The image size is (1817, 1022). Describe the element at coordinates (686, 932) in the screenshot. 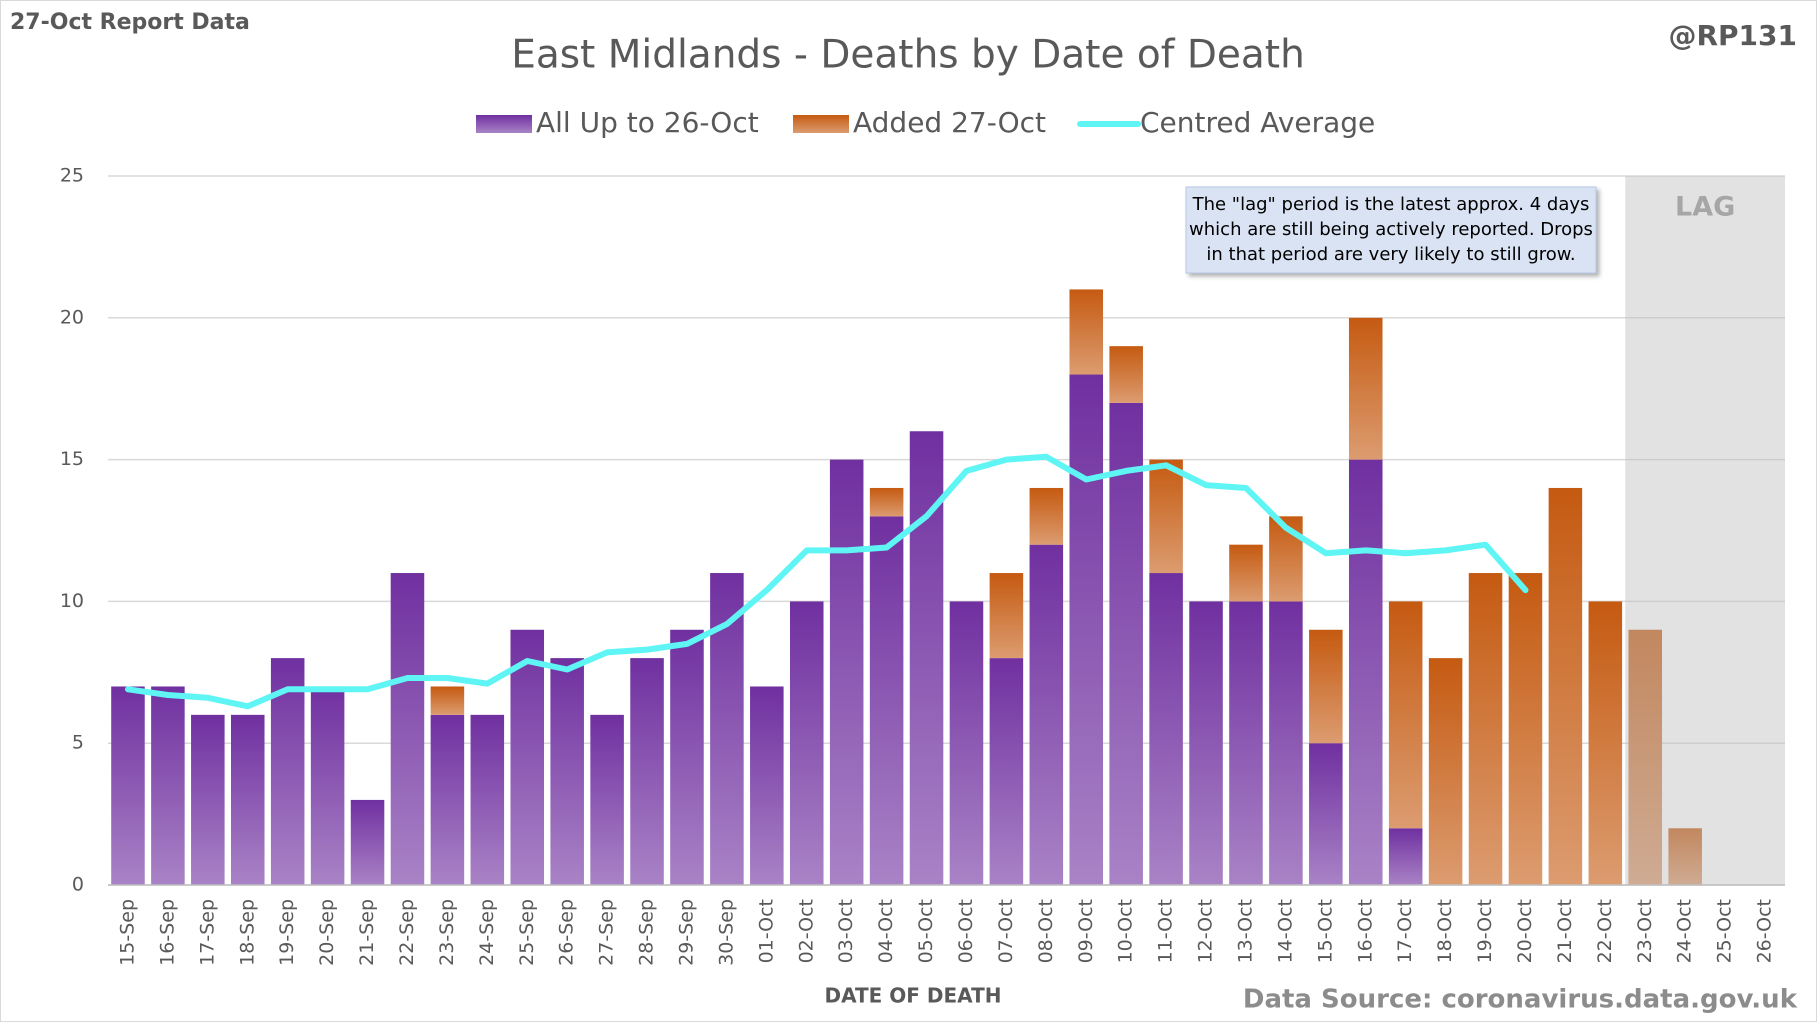

I see `x-tick-label: 29-Sep` at that location.